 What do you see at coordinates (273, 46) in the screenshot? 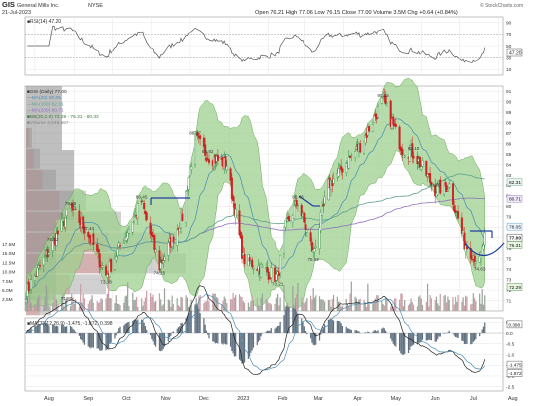
I see `rsi-panel: ■RSI(14) 47.20 90 70 50 30 10 47.20` at bounding box center [273, 46].